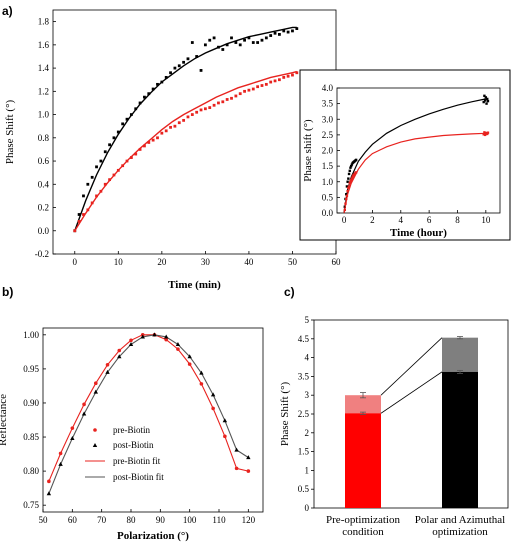  Describe the element at coordinates (206, 262) in the screenshot. I see `x-tick-label: 30` at that location.